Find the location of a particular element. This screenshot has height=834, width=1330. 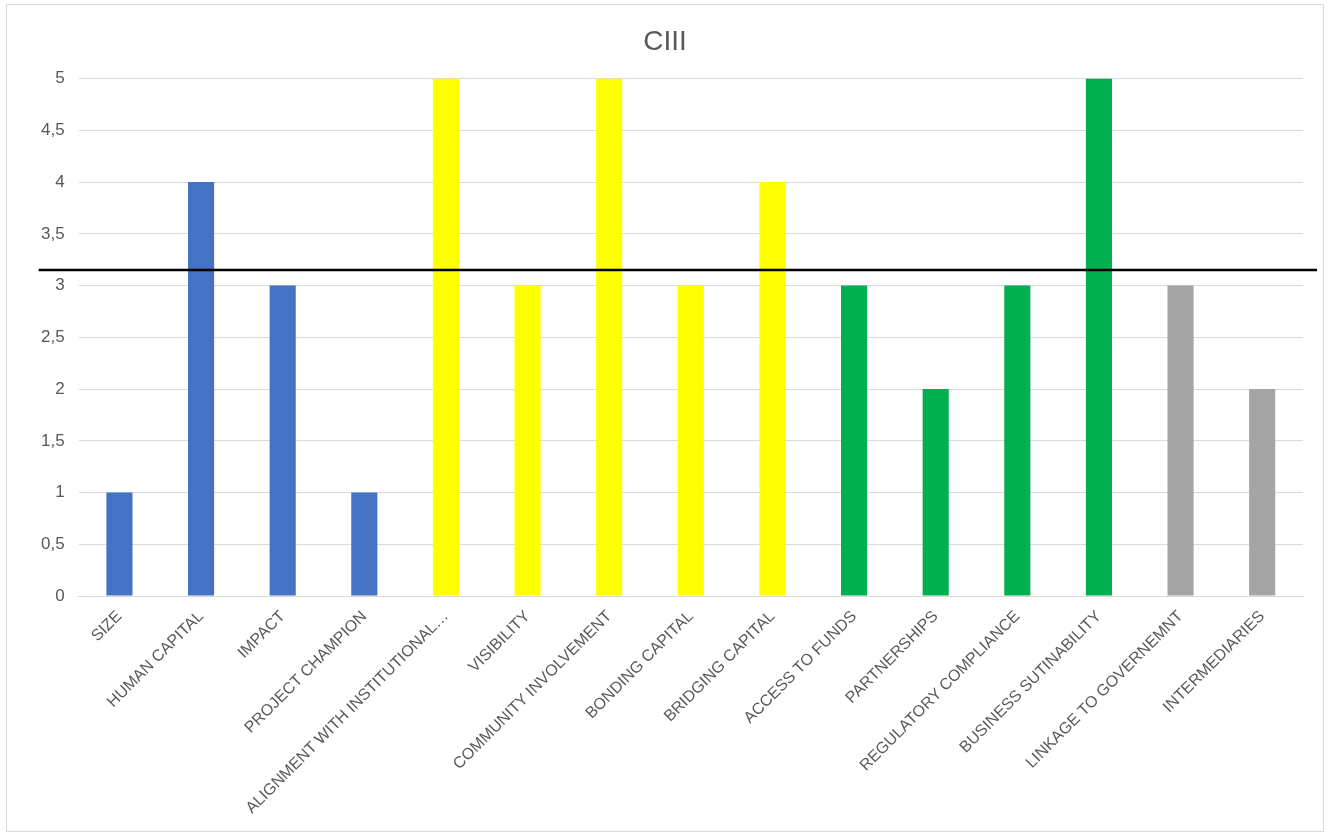

y-tick-label: 0,5 is located at coordinates (52, 543).